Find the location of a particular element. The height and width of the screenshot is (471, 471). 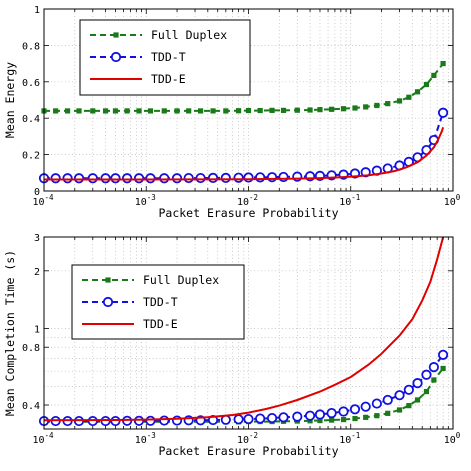

series-tdd-e is located at coordinates (244, 154).